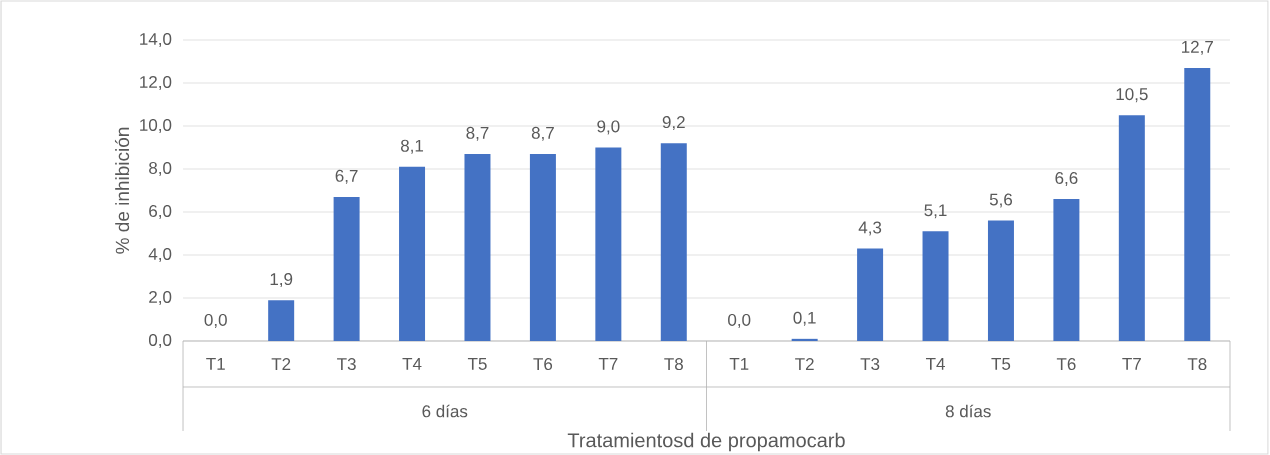 This screenshot has width=1270, height=455. I want to click on data-label: 1,9, so click(281, 280).